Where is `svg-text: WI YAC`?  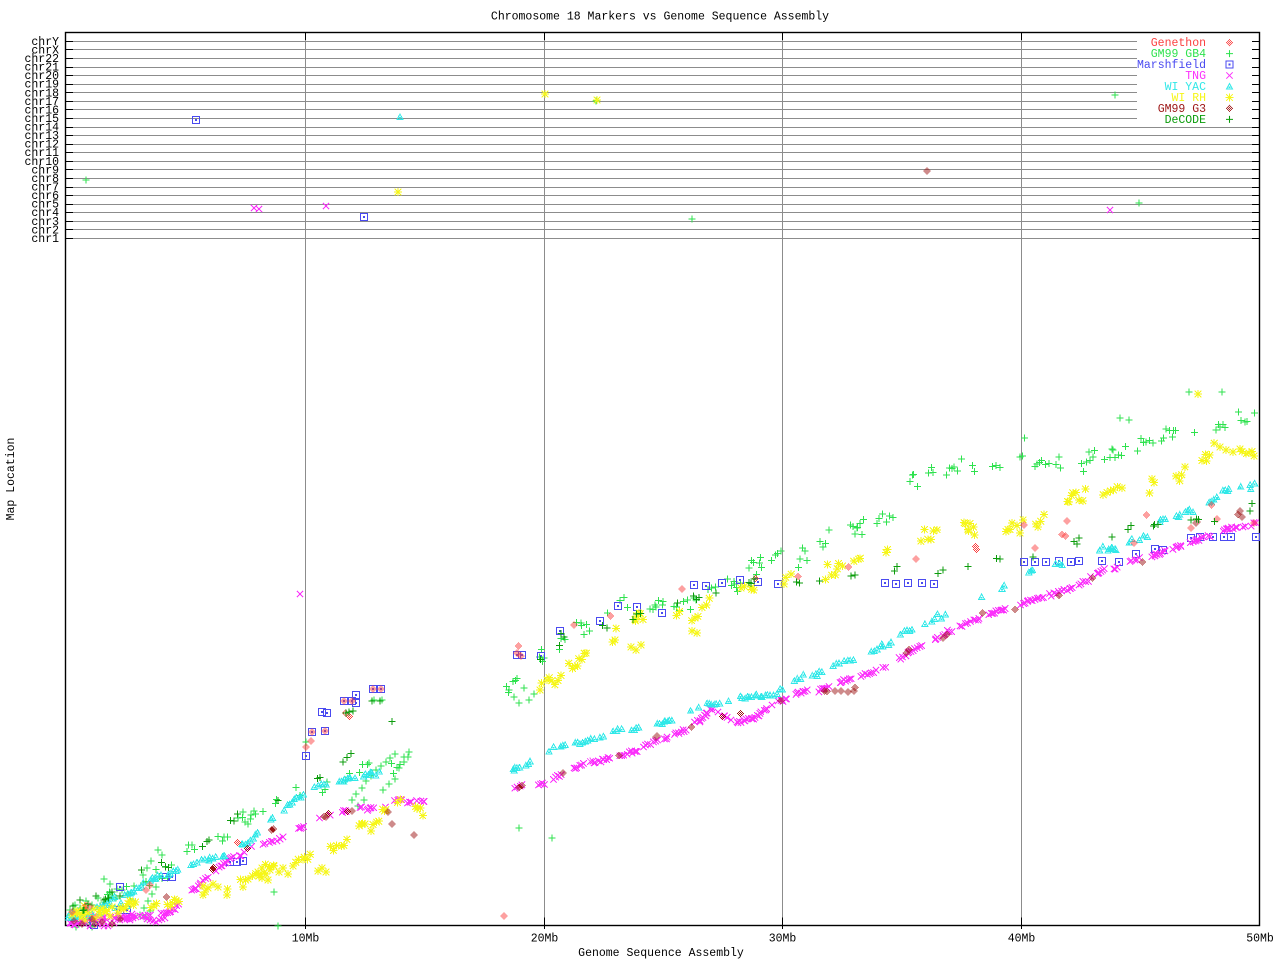
svg-text: WI YAC is located at coordinates (1186, 87).